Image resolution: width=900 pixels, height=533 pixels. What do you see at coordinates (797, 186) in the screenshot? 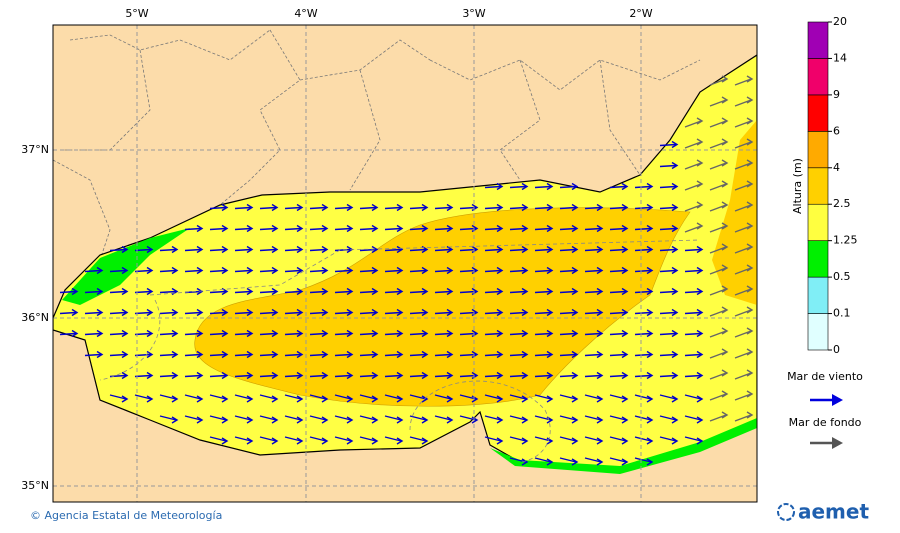
I see `colorbar-title: Altura (m)` at bounding box center [797, 186].